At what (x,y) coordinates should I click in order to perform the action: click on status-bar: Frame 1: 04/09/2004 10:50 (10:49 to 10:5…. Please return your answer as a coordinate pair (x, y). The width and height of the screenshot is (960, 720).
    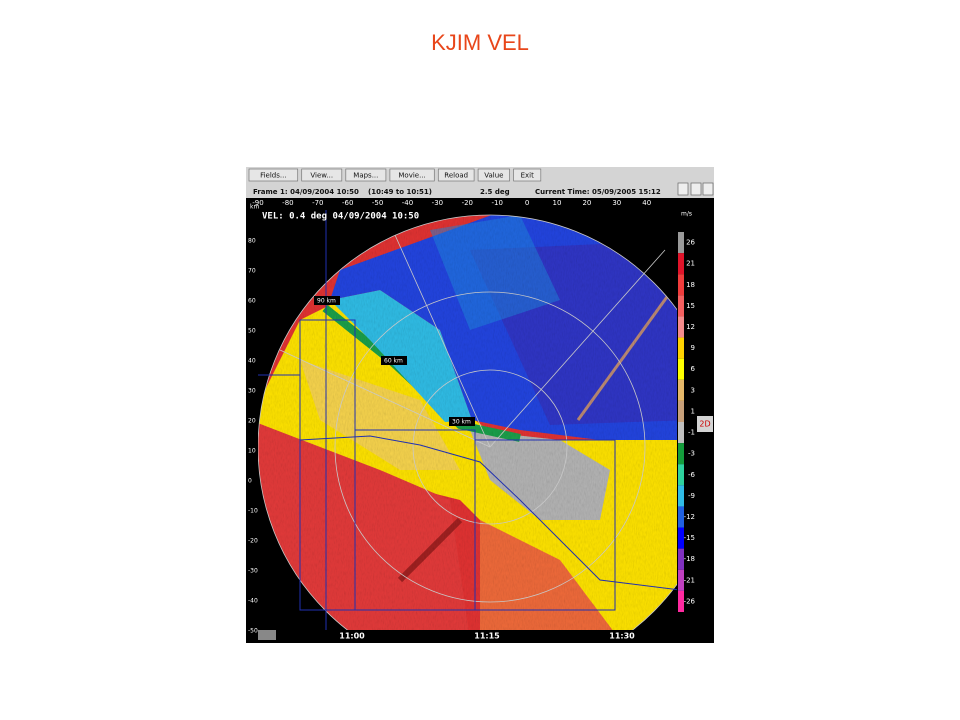
    Looking at the image, I should click on (457, 192).